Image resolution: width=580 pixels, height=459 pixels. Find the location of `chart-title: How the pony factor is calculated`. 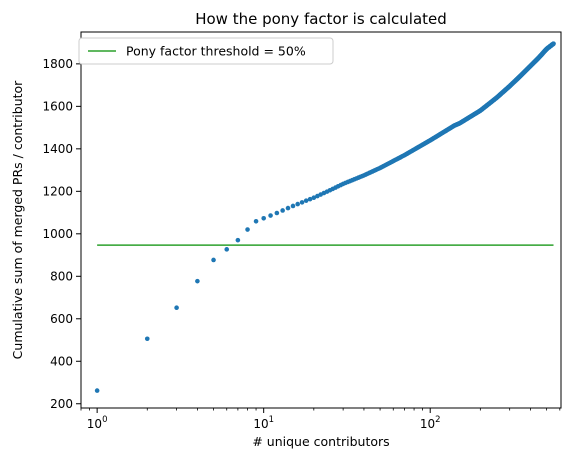

chart-title: How the pony factor is calculated is located at coordinates (321, 19).